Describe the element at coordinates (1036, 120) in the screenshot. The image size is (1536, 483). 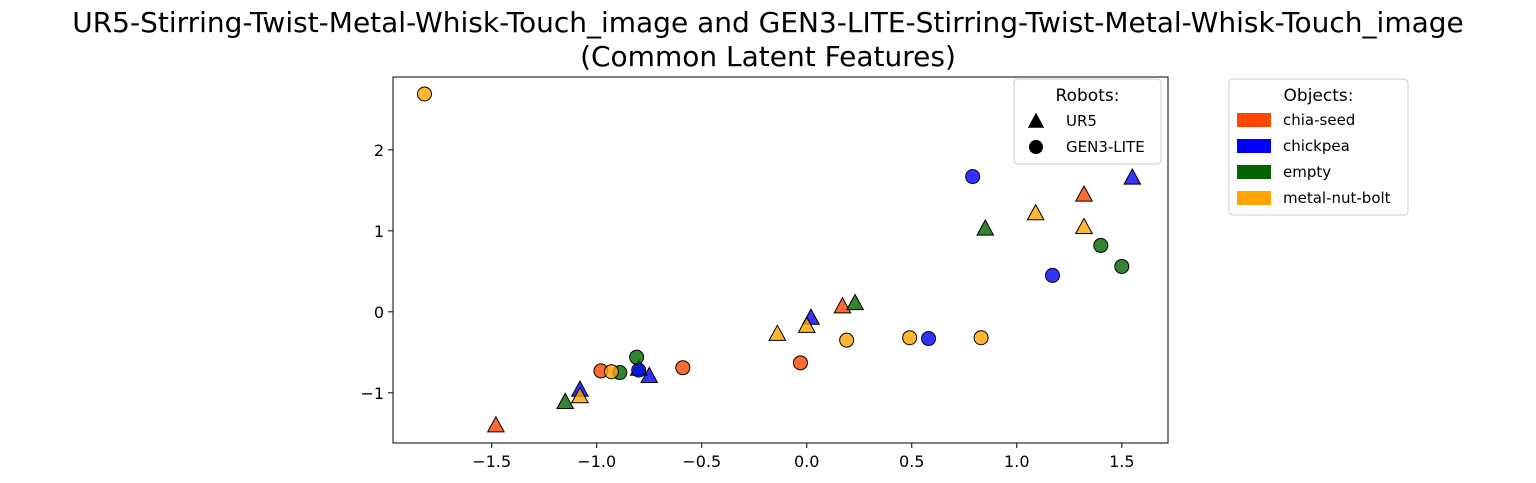
I see `robots-legend-marker-triangle` at that location.